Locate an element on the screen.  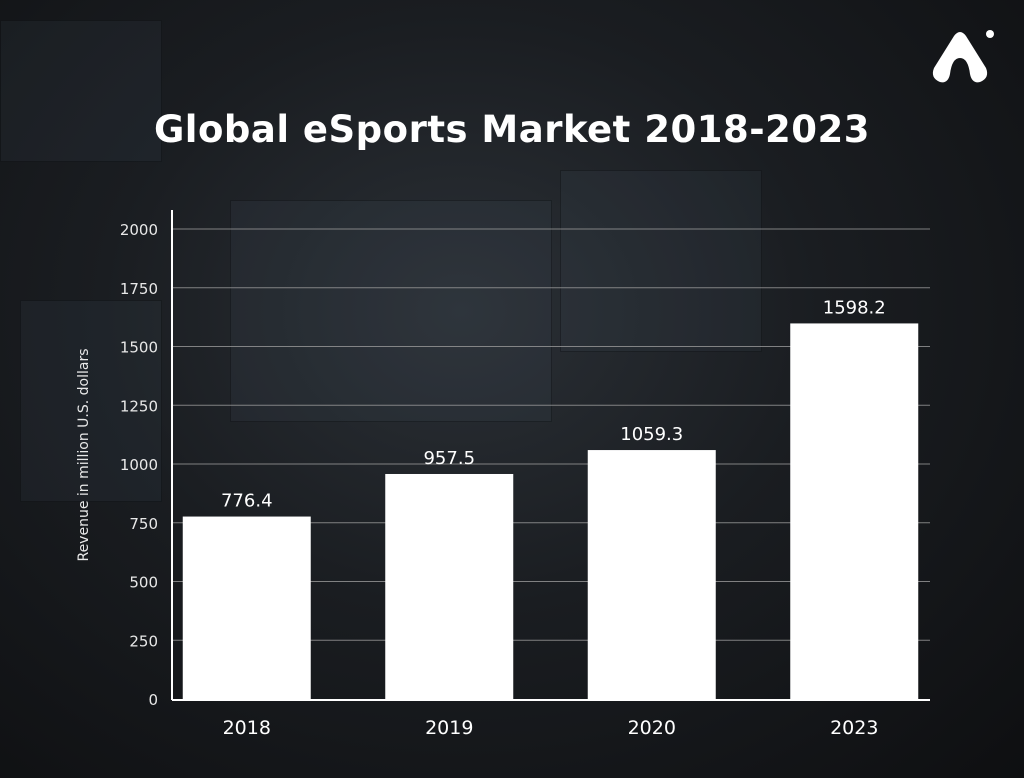
data-label: 957.5 is located at coordinates (449, 458).